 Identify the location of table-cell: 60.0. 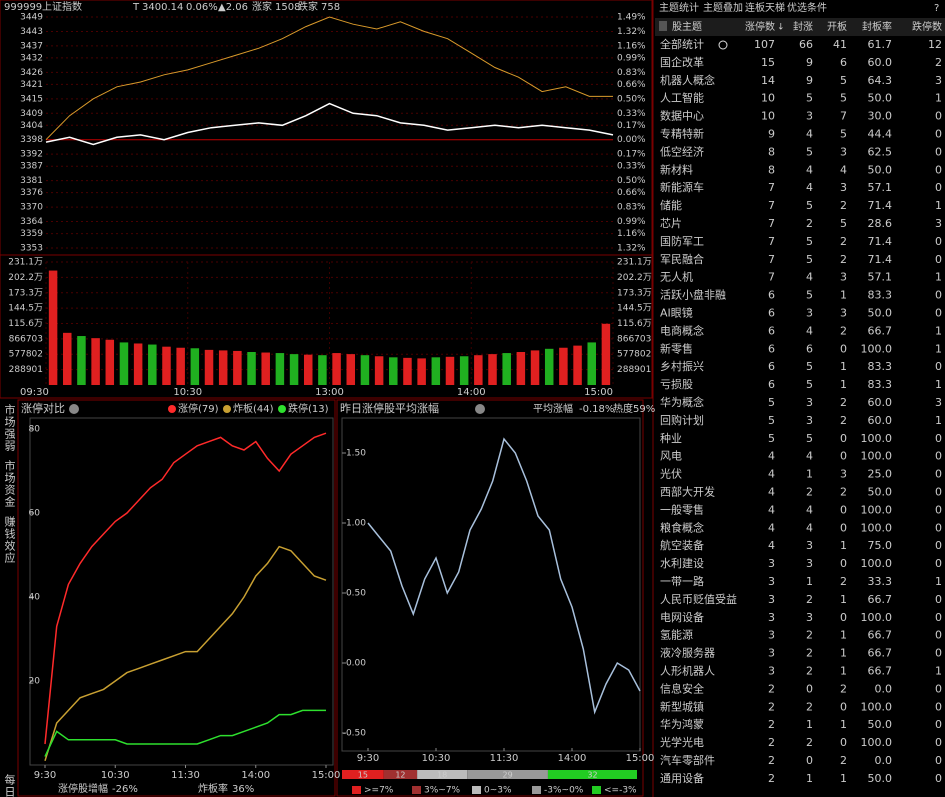
(880, 62).